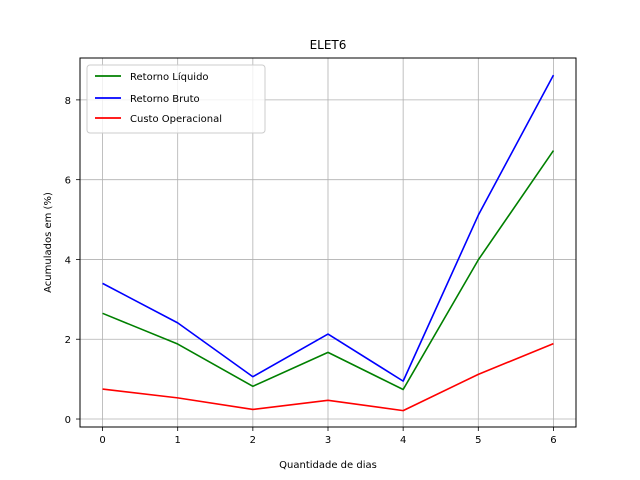 The width and height of the screenshot is (640, 480). I want to click on y-tick-label-3: 6, so click(68, 181).